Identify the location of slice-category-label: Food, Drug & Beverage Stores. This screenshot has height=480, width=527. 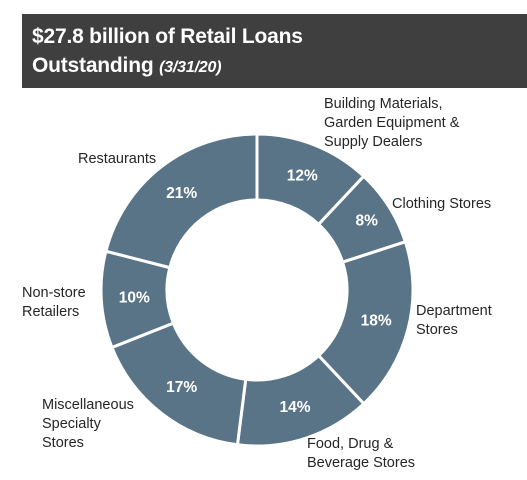
(361, 453).